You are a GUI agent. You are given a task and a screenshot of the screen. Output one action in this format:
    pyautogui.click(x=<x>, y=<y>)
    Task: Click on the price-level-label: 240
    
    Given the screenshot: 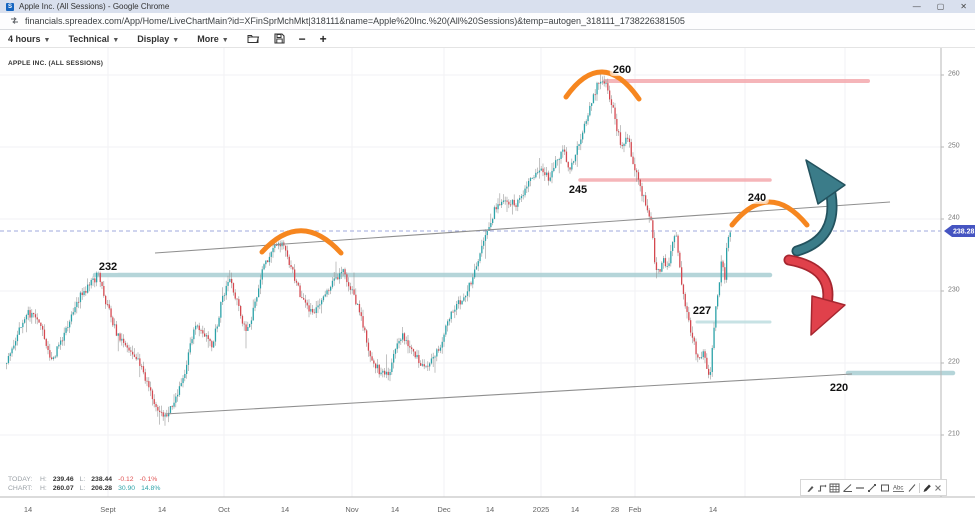 What is the action you would take?
    pyautogui.click(x=757, y=198)
    